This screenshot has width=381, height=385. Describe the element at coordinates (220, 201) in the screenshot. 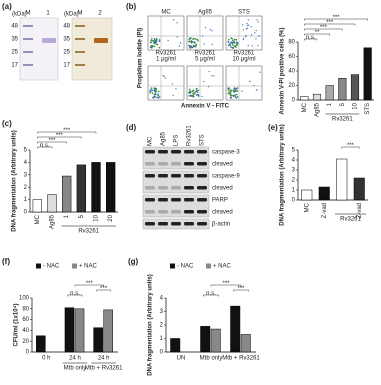

I see `row-label: PARP` at that location.